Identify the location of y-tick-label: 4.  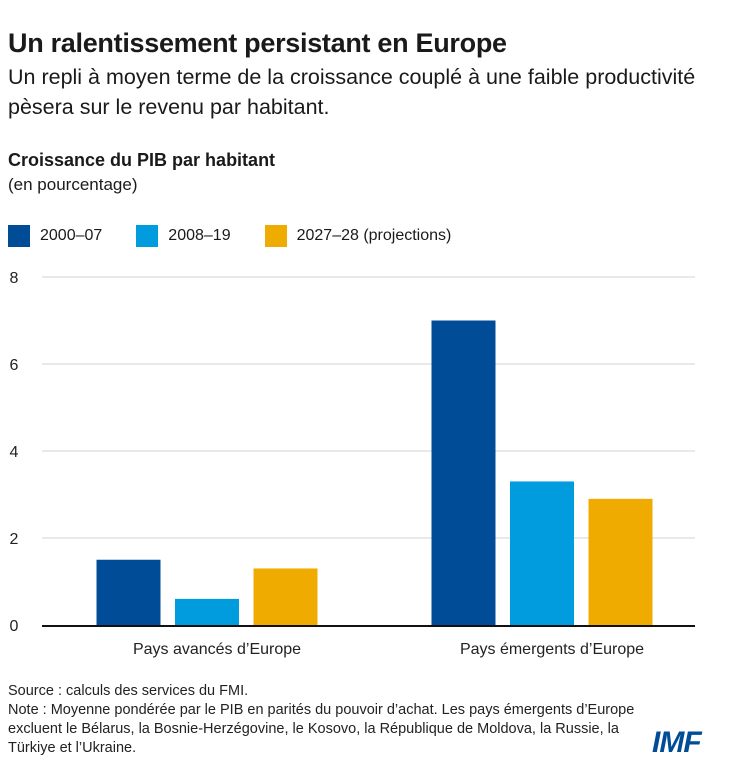
(14, 452).